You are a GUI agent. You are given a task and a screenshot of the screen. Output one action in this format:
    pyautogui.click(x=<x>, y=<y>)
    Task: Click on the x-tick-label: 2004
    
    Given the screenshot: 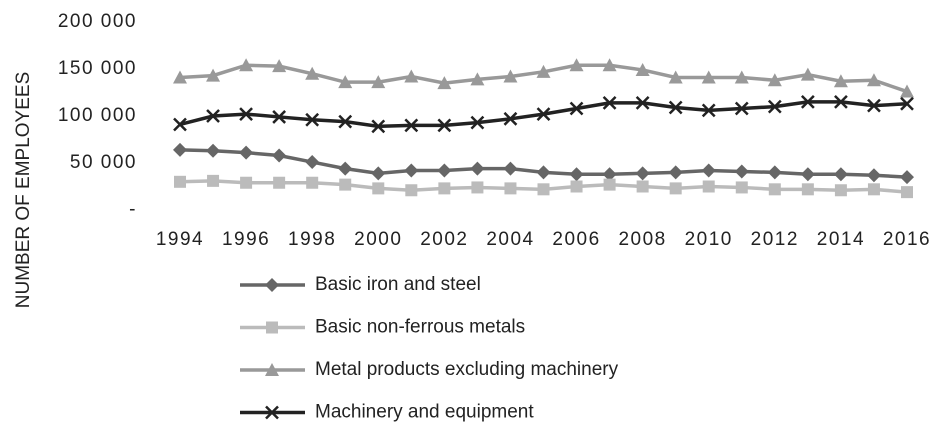 What is the action you would take?
    pyautogui.click(x=510, y=239)
    